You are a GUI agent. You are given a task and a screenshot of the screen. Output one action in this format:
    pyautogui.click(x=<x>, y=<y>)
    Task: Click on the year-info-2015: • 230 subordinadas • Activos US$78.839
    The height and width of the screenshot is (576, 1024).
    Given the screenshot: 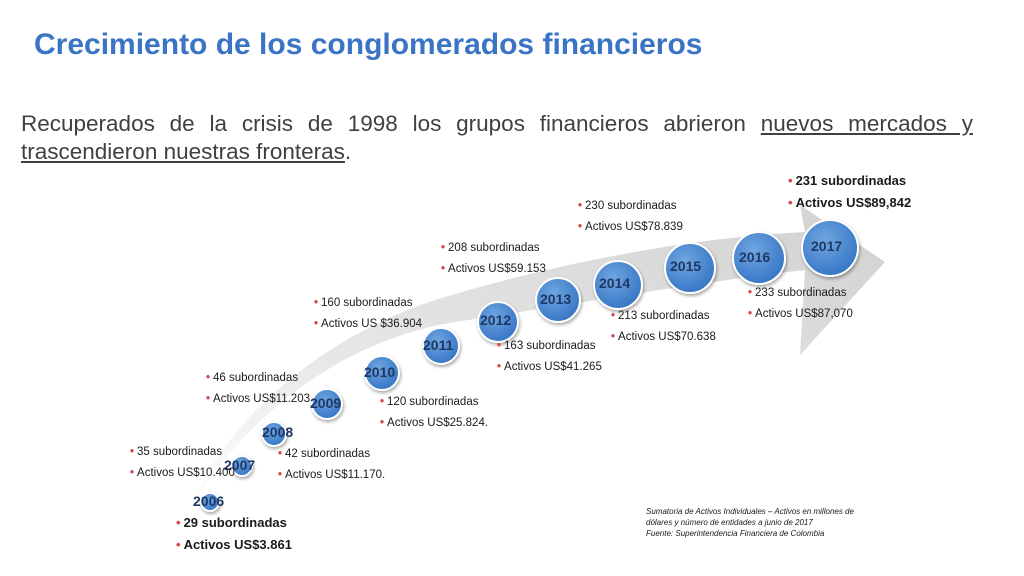 What is the action you would take?
    pyautogui.click(x=630, y=217)
    